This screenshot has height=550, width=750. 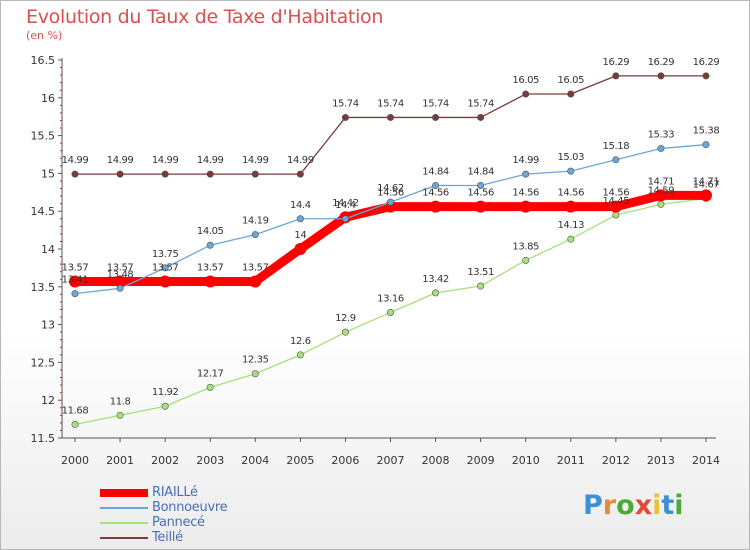 What do you see at coordinates (44, 35) in the screenshot?
I see `chart-subtitle: (en %)` at bounding box center [44, 35].